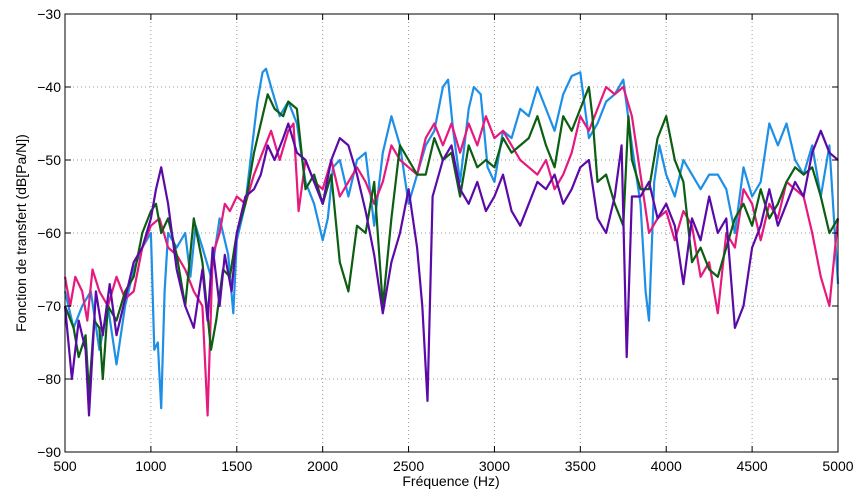 This screenshot has height=495, width=859. I want to click on x-tick-label: 500, so click(65, 466).